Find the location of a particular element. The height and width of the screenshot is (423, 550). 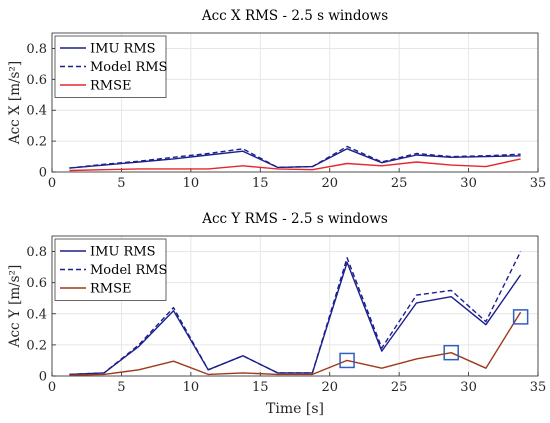

series-line-imu-rms is located at coordinates (295, 158).